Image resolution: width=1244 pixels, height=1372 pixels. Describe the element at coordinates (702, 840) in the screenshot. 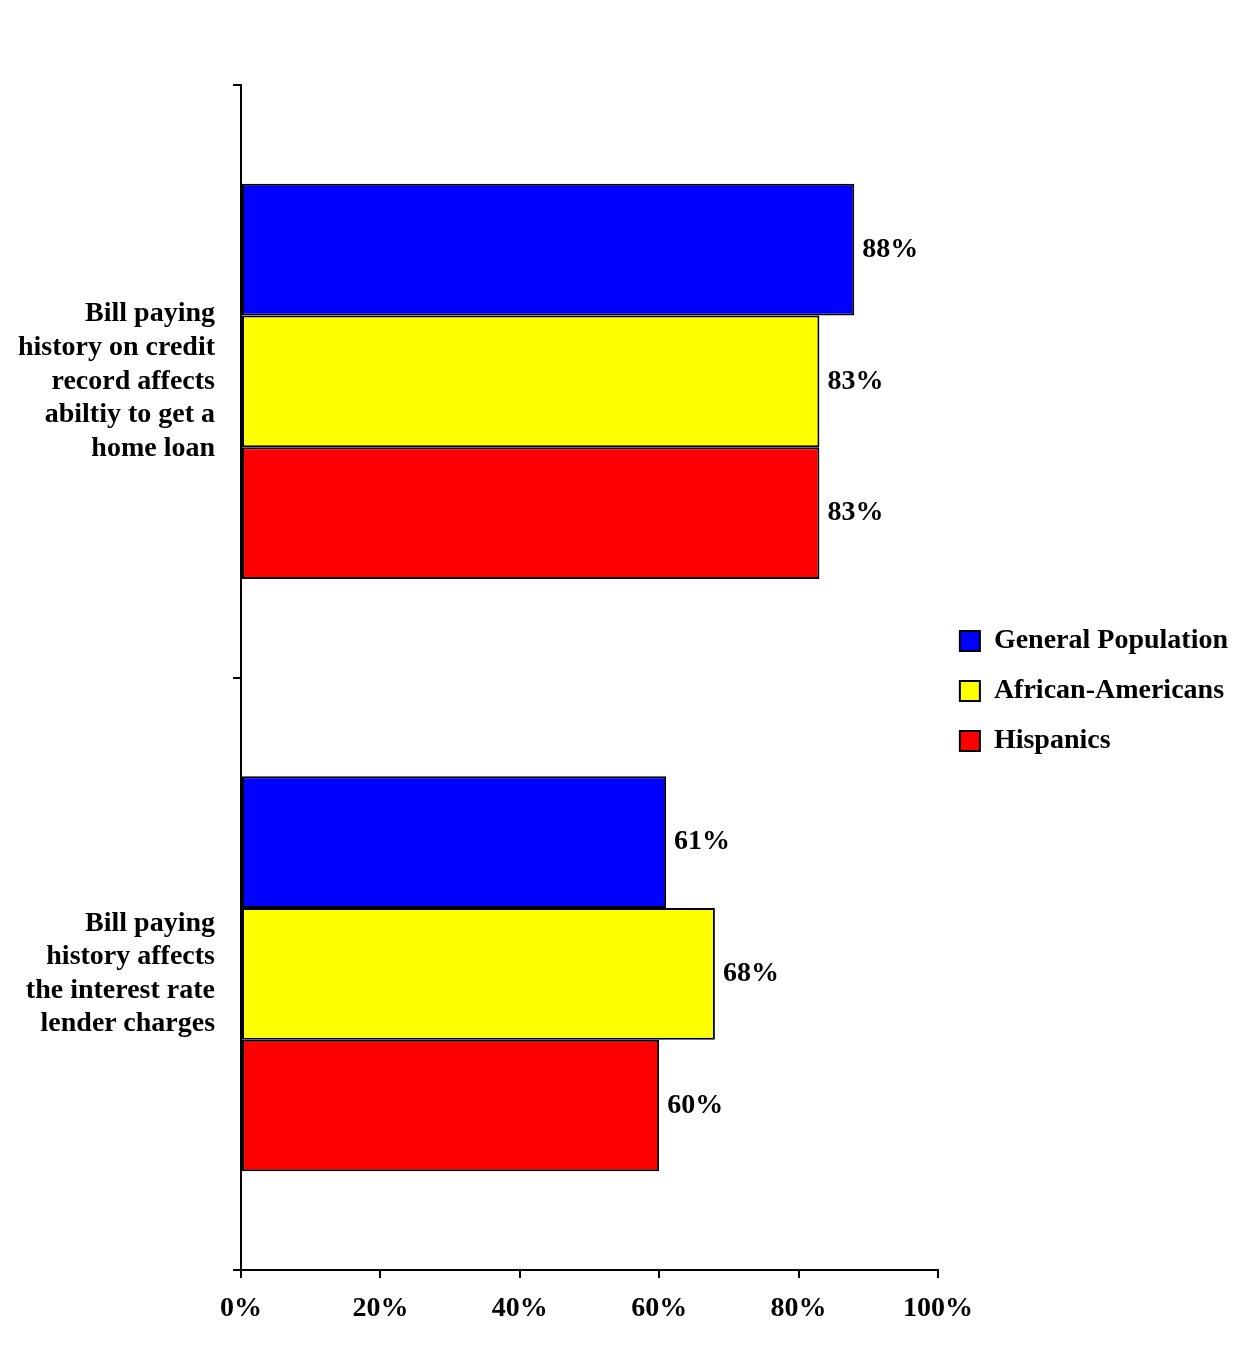

I see `data-label: 61%` at that location.